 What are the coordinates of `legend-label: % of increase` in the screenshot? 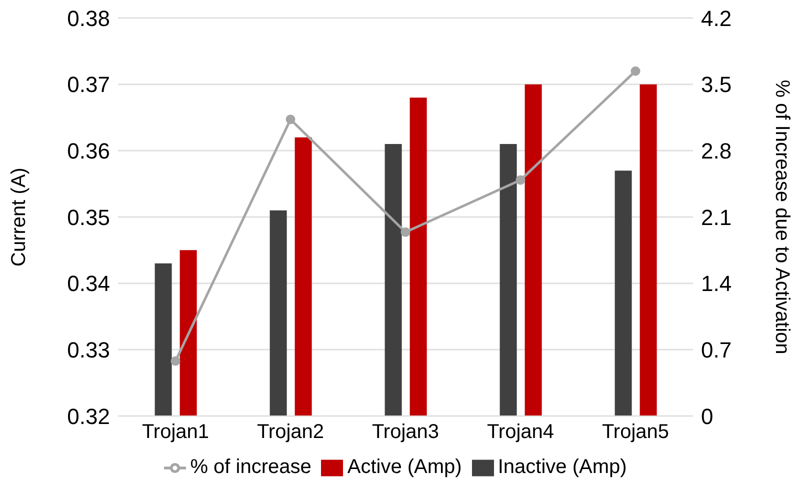 It's located at (251, 467).